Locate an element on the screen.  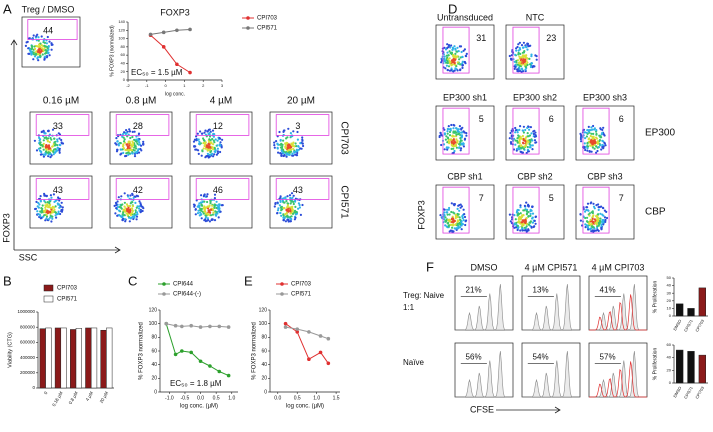
y-axis-label: % Proliferation is located at coordinates (655, 297).